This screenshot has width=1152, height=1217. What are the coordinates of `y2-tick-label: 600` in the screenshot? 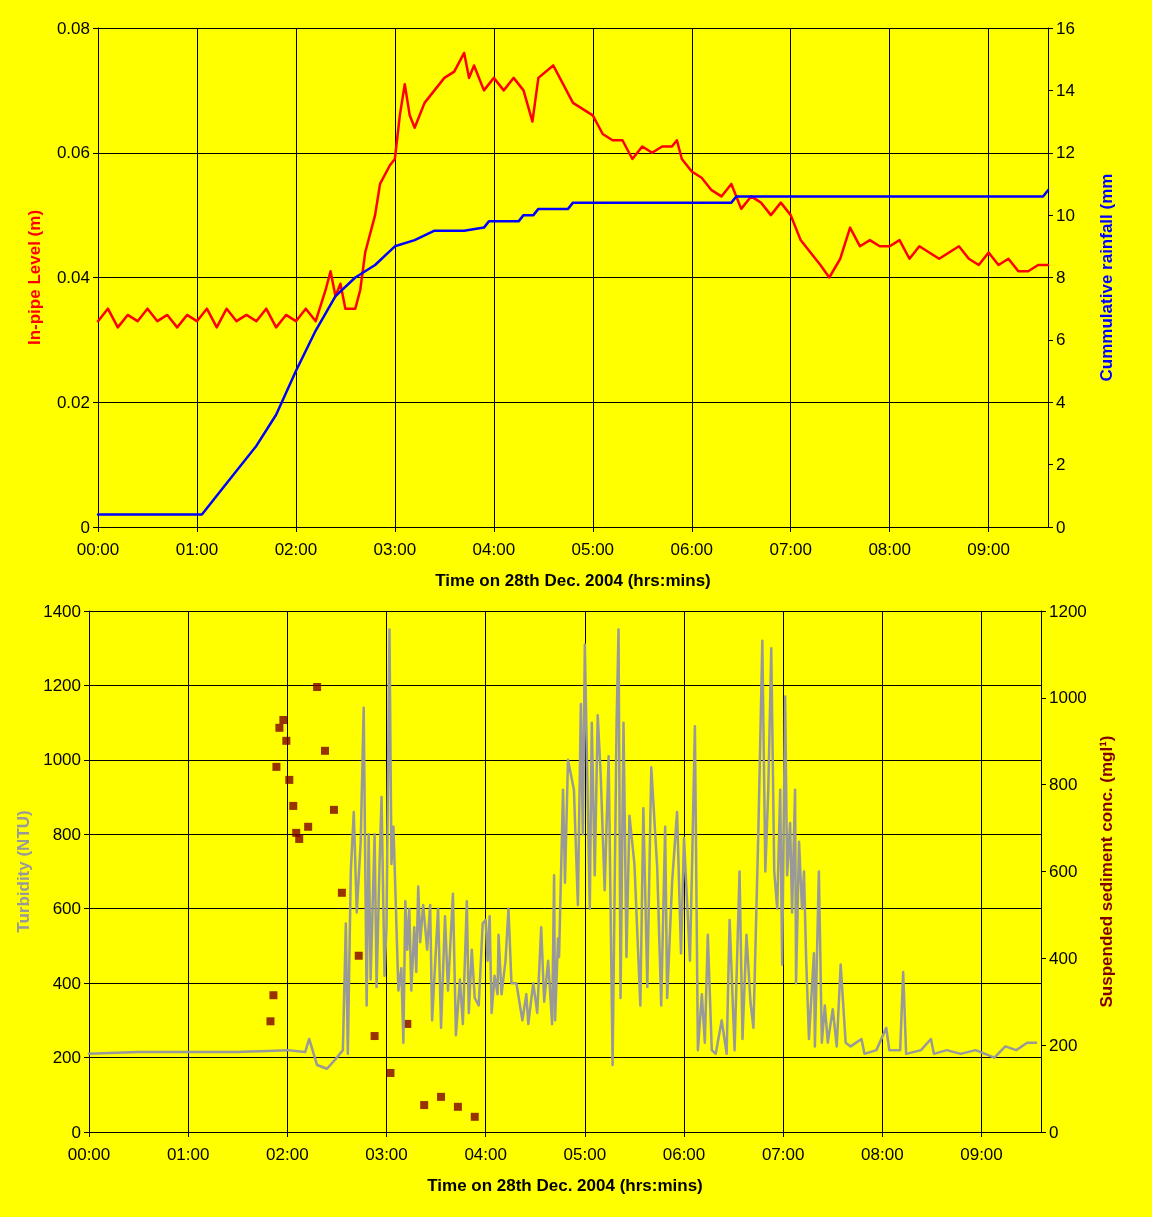 It's located at (1063, 871).